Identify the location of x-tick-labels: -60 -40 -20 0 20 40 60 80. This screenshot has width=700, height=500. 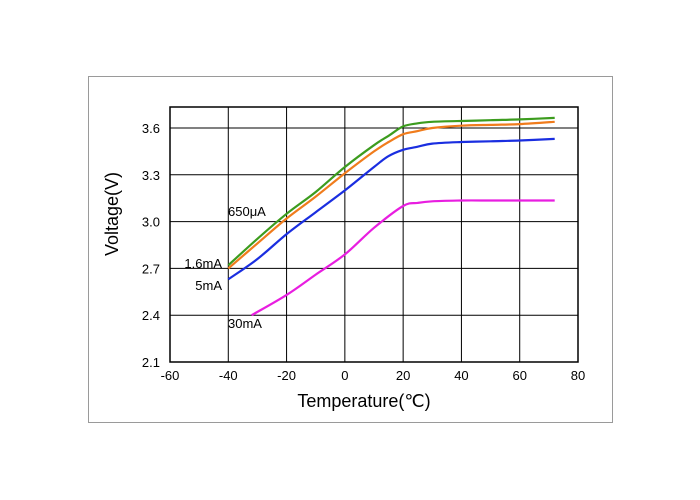
(373, 375).